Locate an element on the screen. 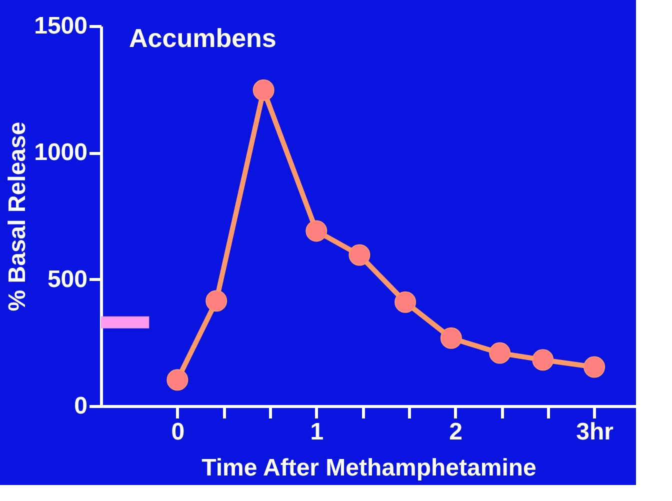 This screenshot has height=501, width=672. x-axis-title: Time After Methamphetamine is located at coordinates (369, 468).